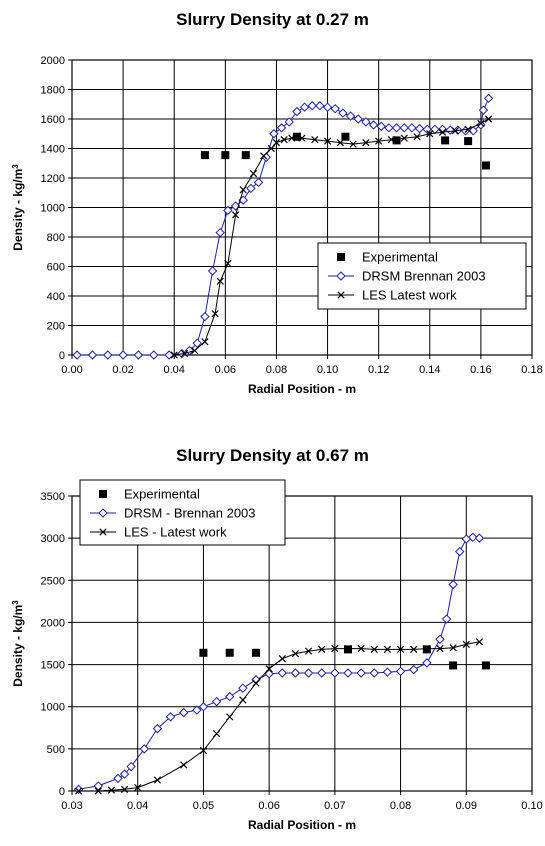 This screenshot has height=846, width=545. Describe the element at coordinates (15, 166) in the screenshot. I see `y-axis-label-superscript: 3` at that location.